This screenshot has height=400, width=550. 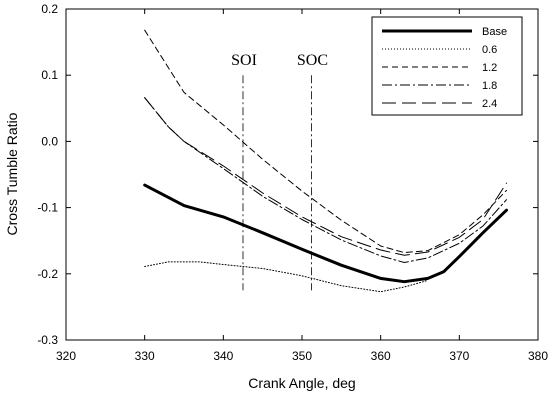 What do you see at coordinates (459, 356) in the screenshot?
I see `x-tick-label: 370` at bounding box center [459, 356].